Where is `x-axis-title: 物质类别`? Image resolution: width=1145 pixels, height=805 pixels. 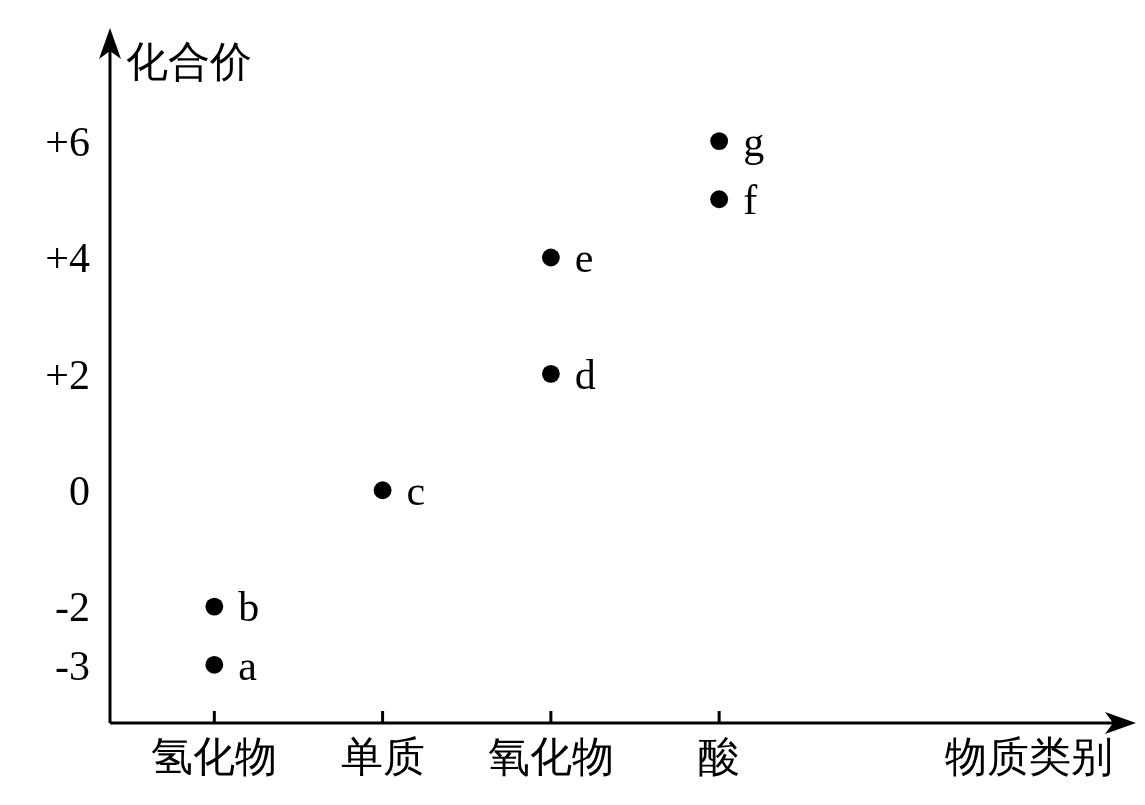 x-axis-title: 物质类别 is located at coordinates (1029, 757).